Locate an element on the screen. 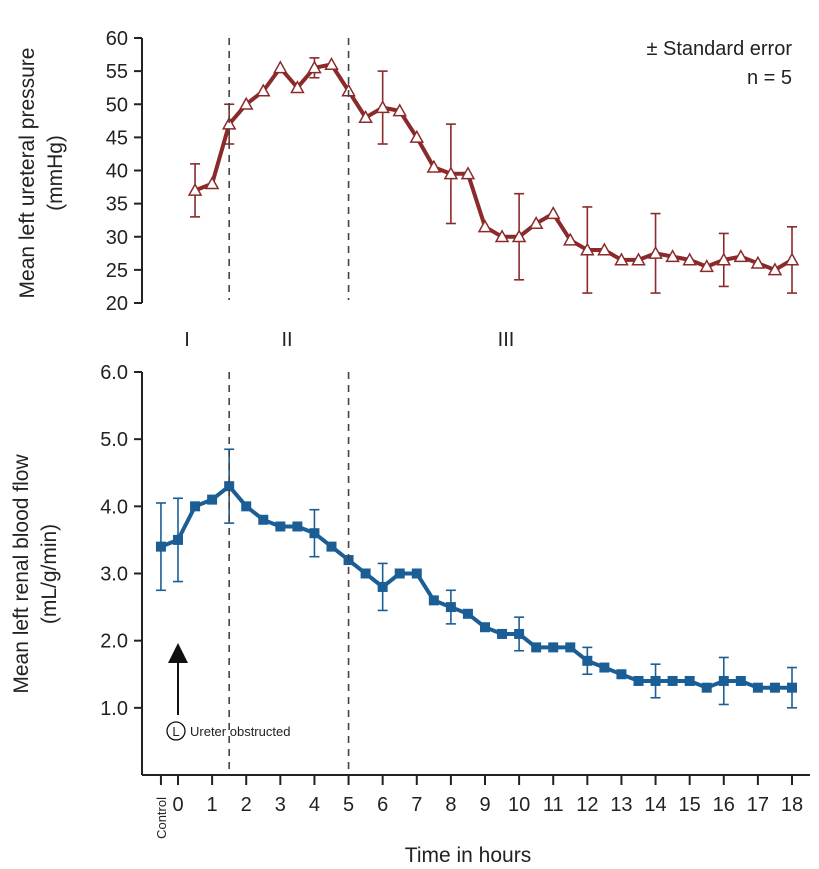 The height and width of the screenshot is (869, 819). x-tick-label: 13 is located at coordinates (621, 805).